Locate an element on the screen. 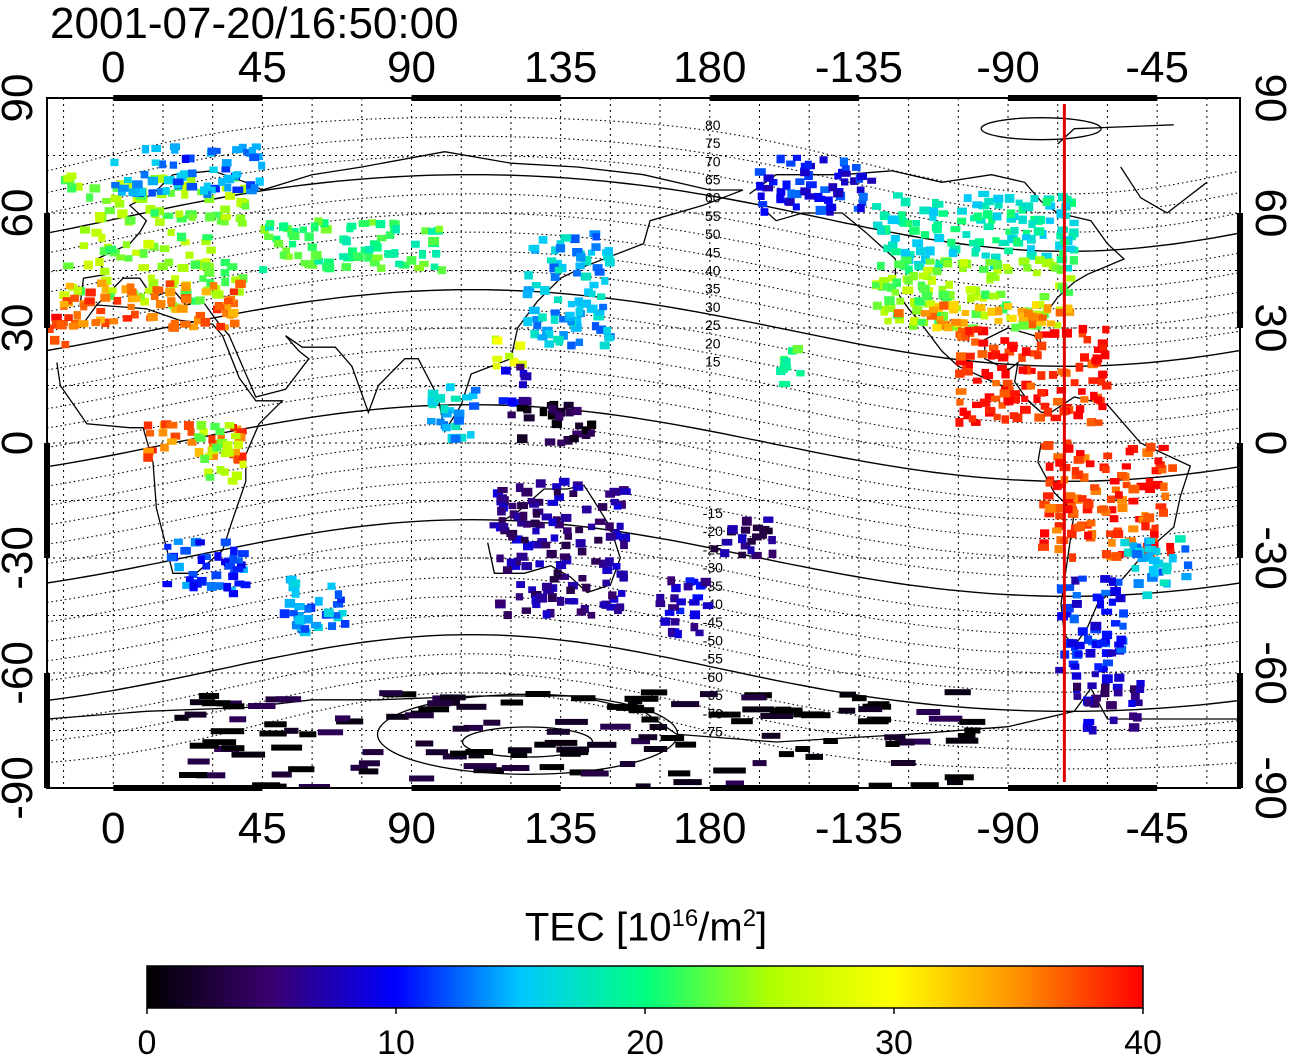 The width and height of the screenshot is (1292, 1057). colorbar-label-mid: /m is located at coordinates (720, 927).